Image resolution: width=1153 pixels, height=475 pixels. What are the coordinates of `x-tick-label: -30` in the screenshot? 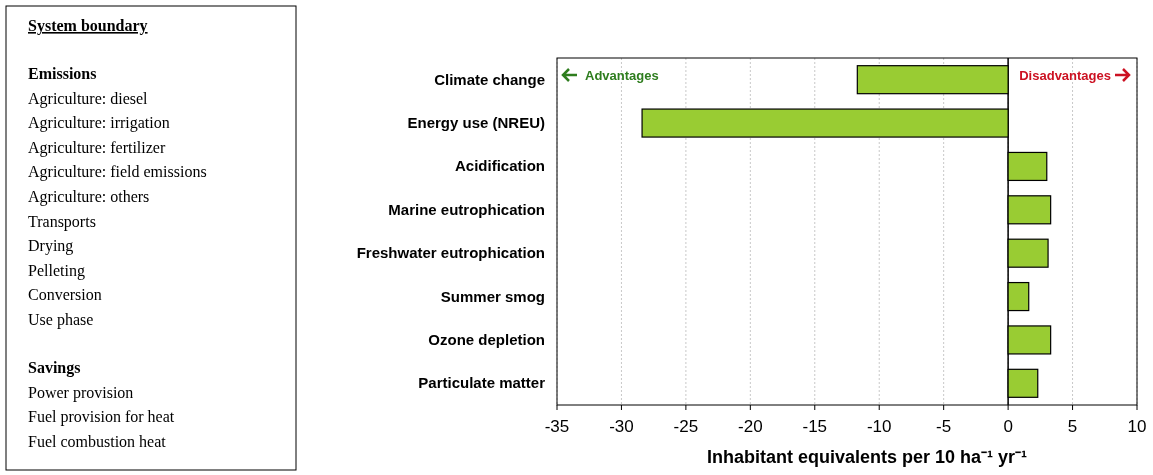 It's located at (621, 426).